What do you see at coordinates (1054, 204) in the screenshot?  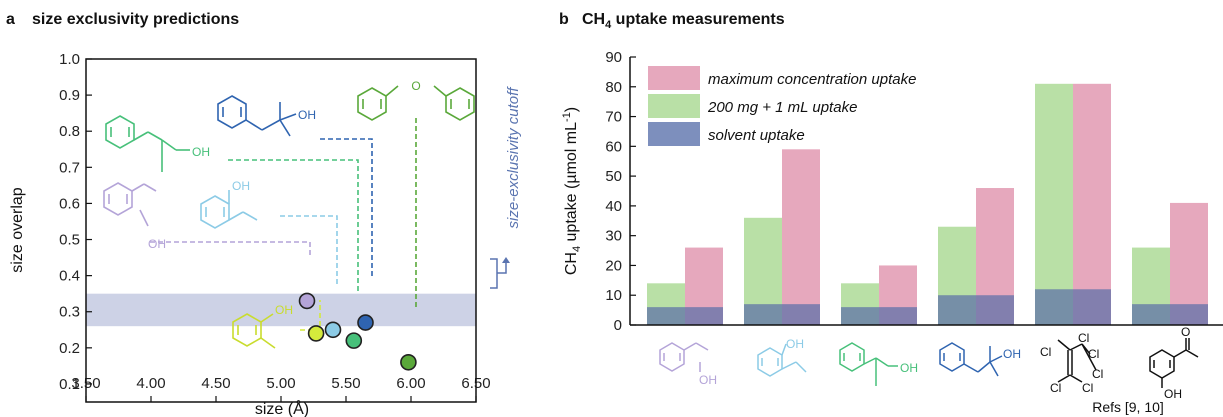 I see `bar-mg-uptake` at bounding box center [1054, 204].